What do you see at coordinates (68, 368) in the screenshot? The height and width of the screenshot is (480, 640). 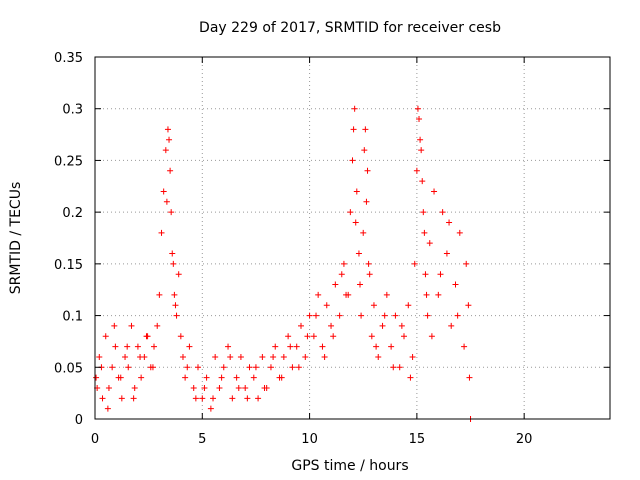 I see `y-tick-label: 0.05` at bounding box center [68, 368].